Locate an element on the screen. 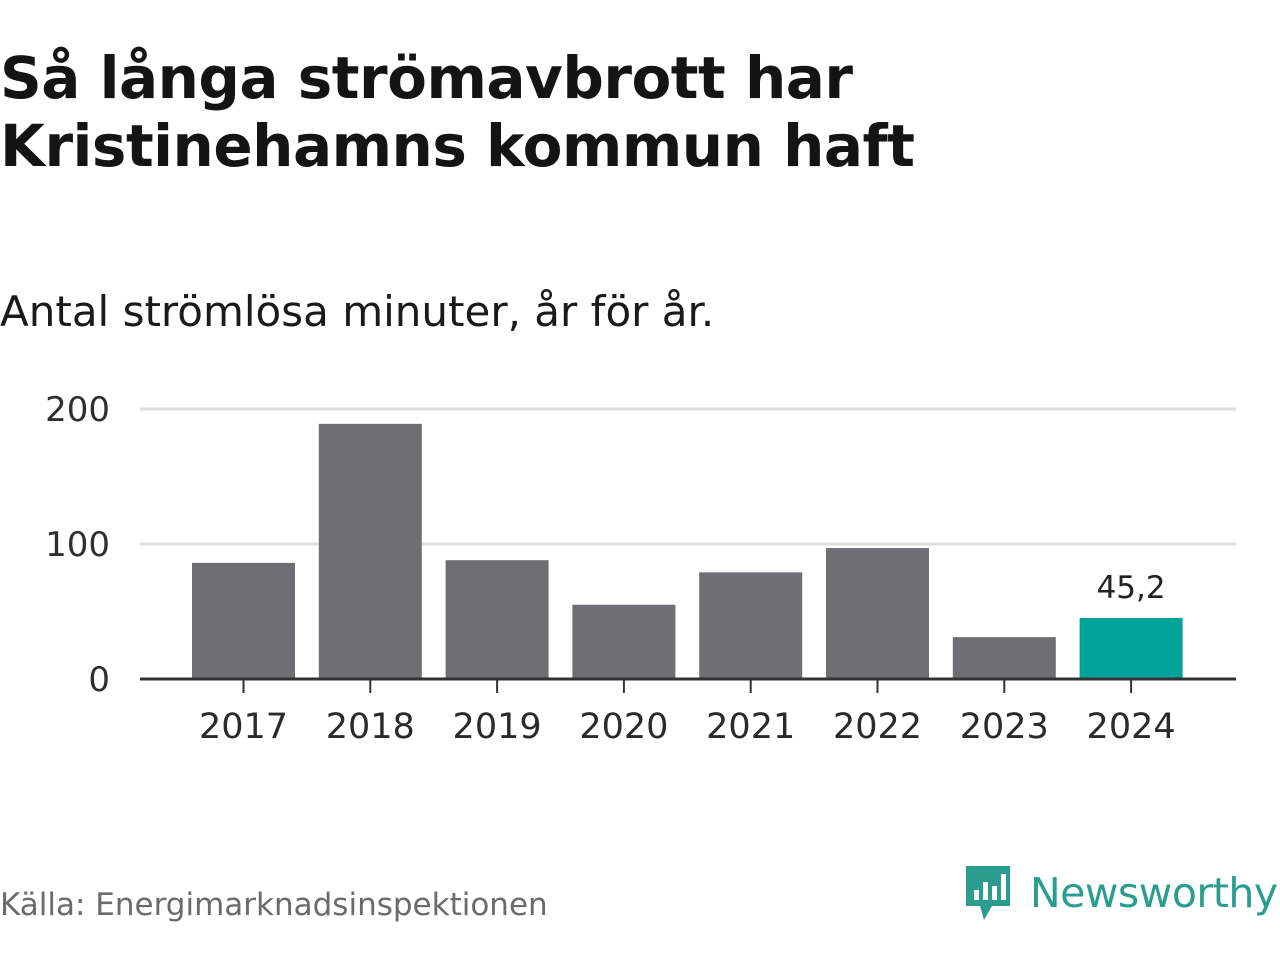  x-tick-label: 2019 is located at coordinates (497, 727).